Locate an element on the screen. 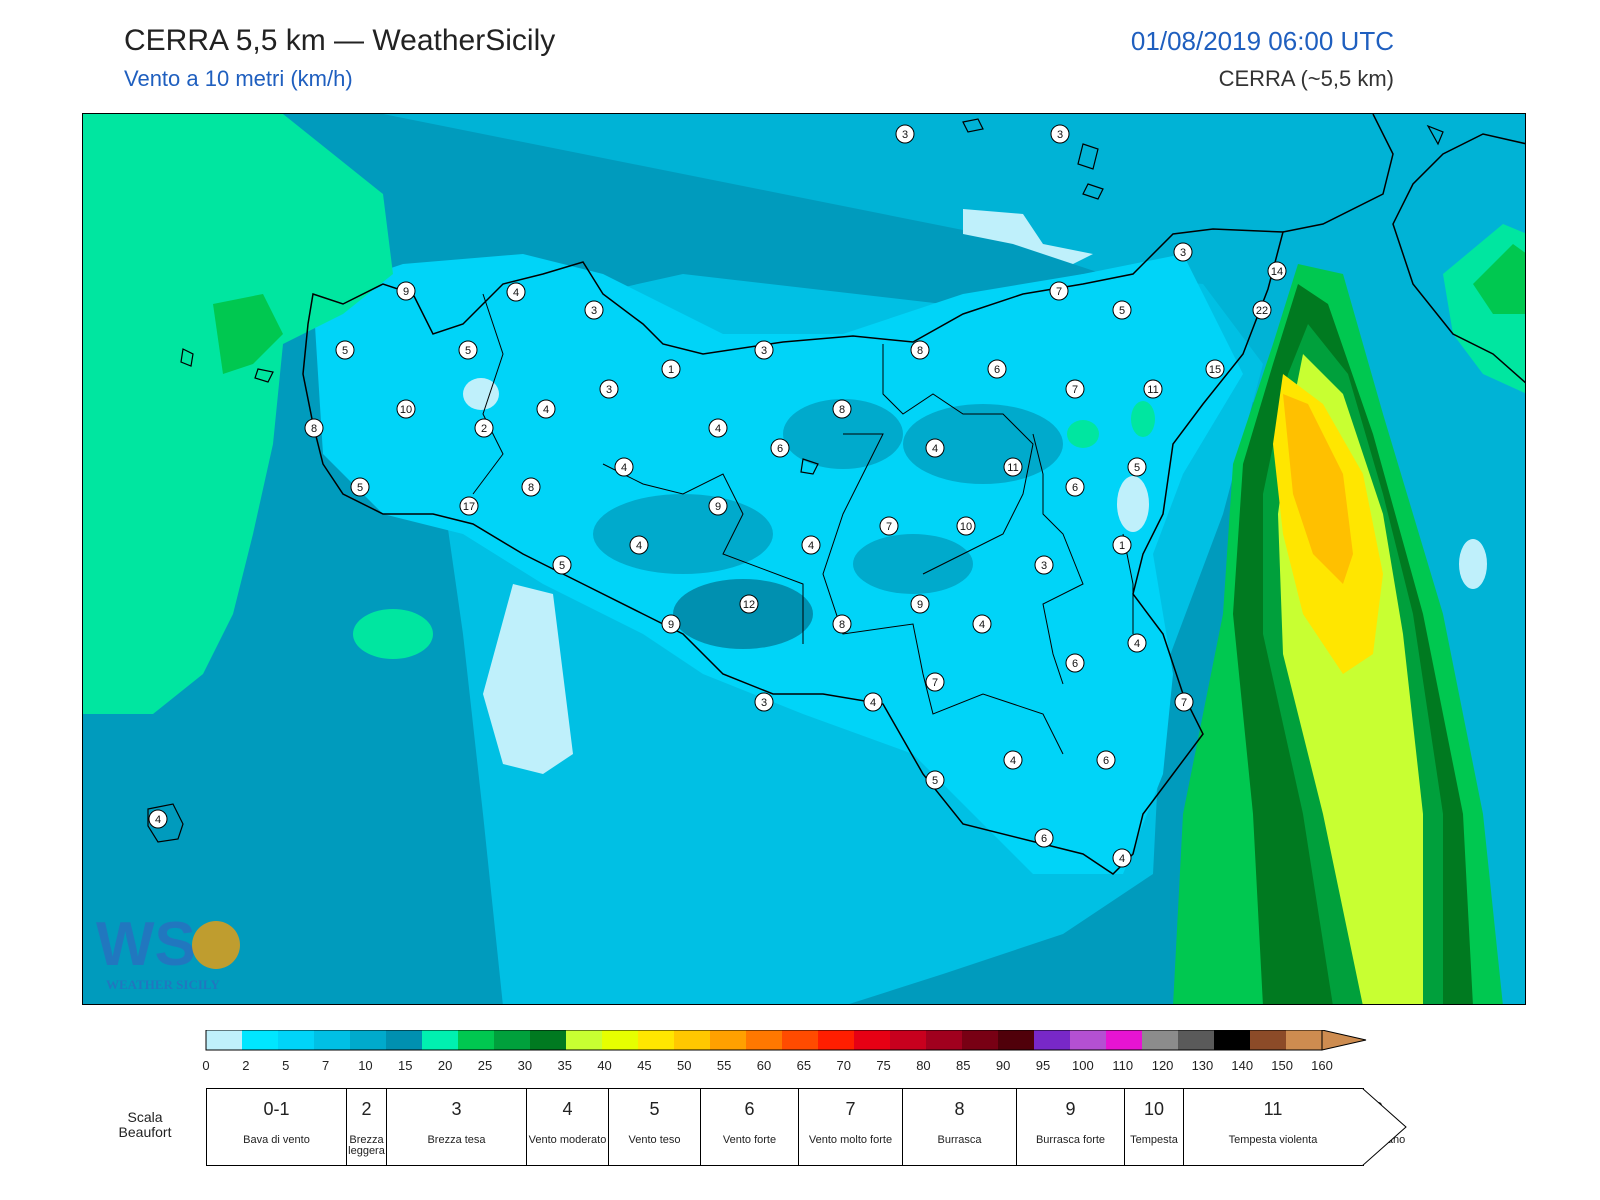 The width and height of the screenshot is (1600, 1200). calabria-green-patch is located at coordinates (1499, 279).